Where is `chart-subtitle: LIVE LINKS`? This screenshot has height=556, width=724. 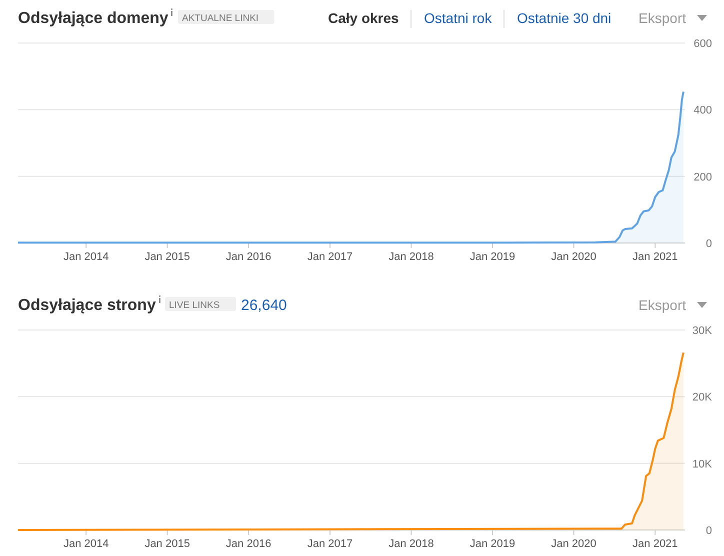 chart-subtitle: LIVE LINKS is located at coordinates (194, 305).